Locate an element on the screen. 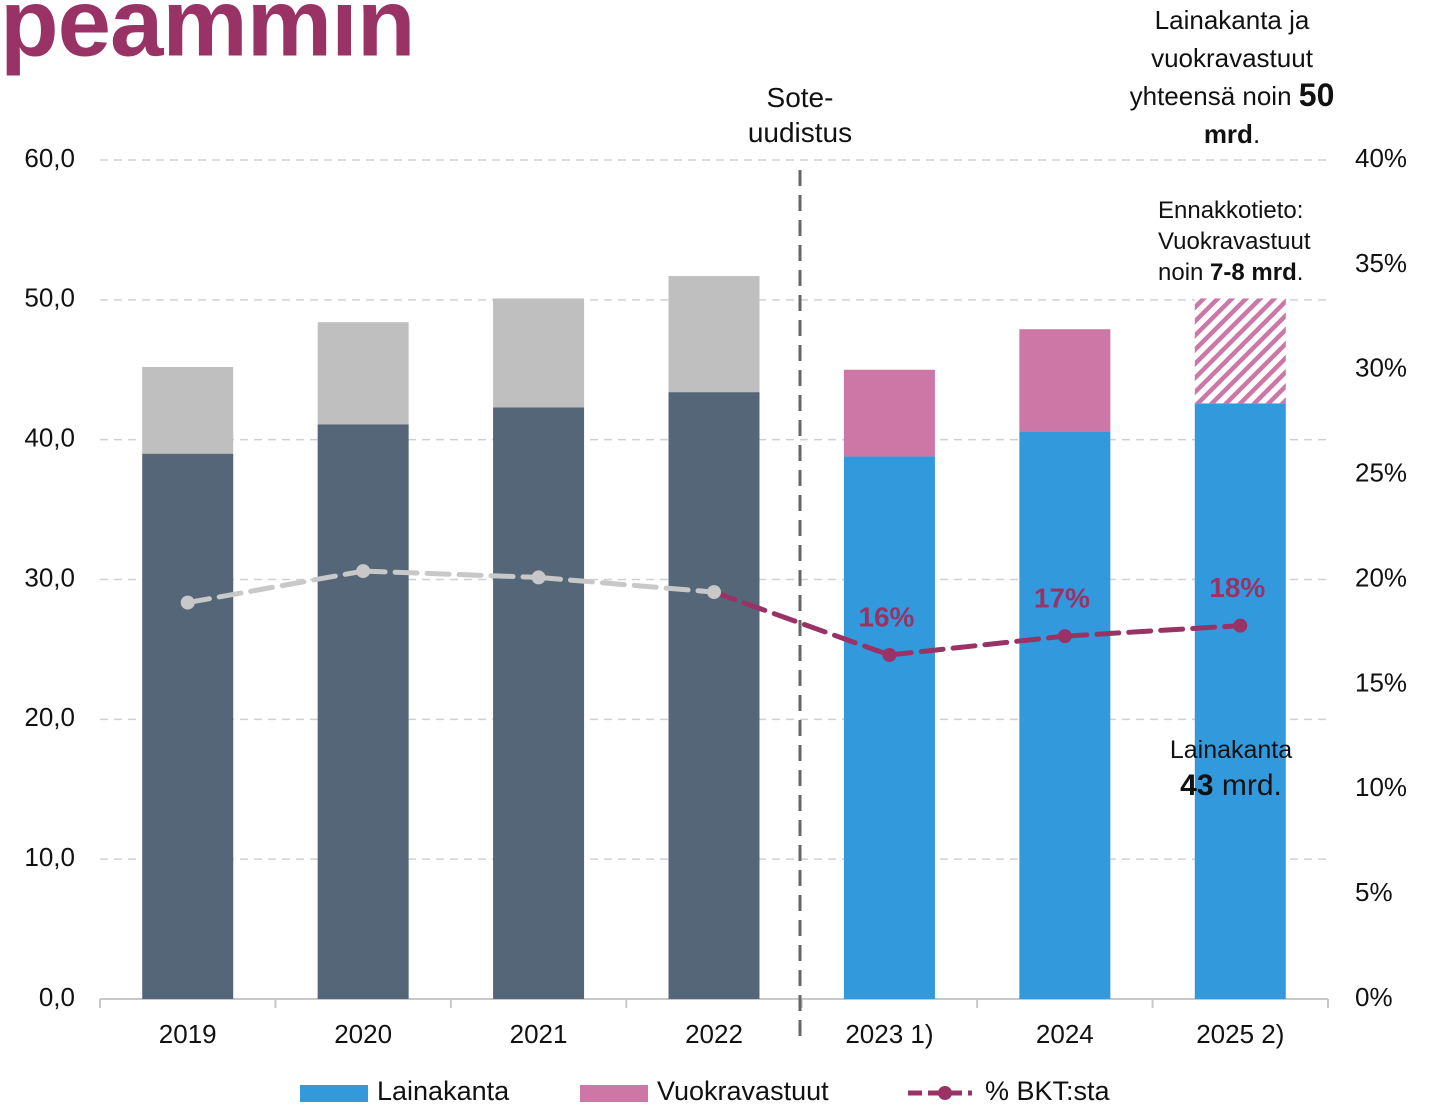 This screenshot has height=1107, width=1438. annotation: mrd. is located at coordinates (1232, 134).